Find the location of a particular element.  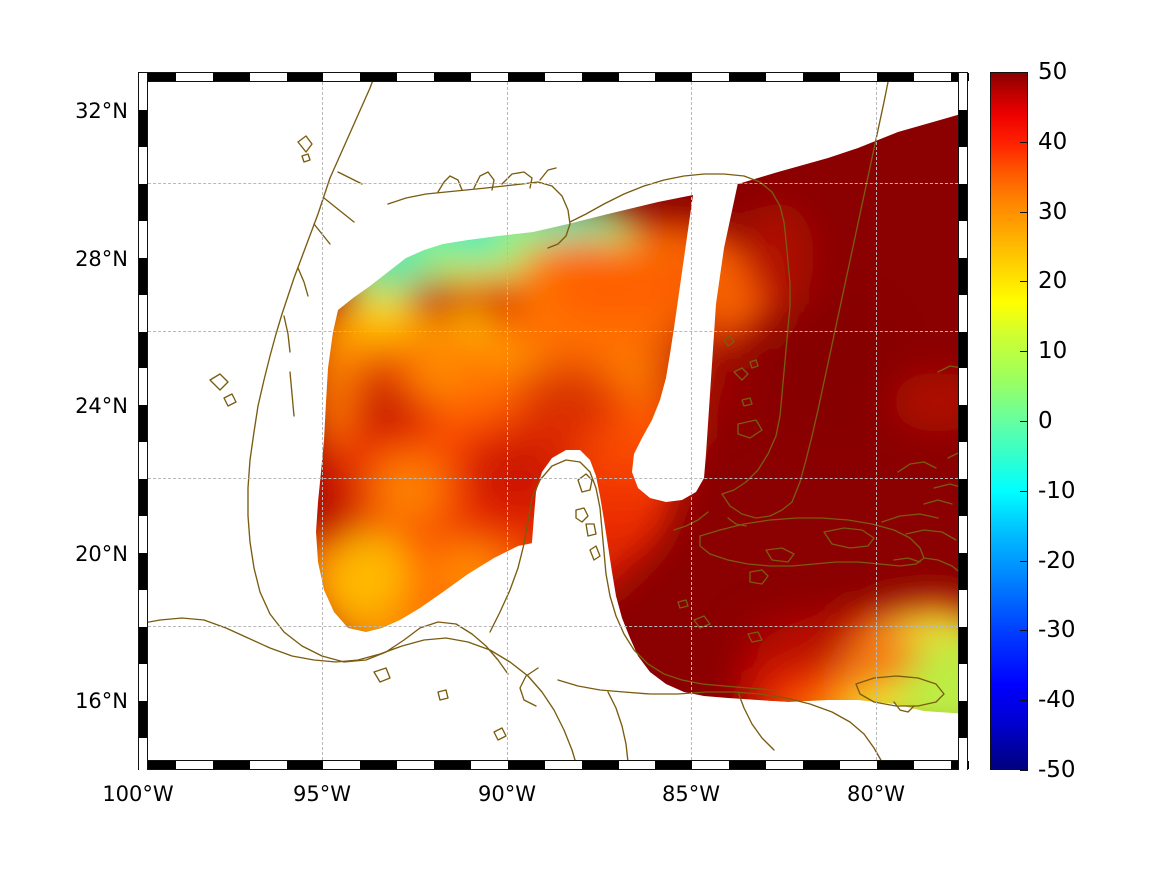

xtick-label-100w: 100°W is located at coordinates (138, 794).